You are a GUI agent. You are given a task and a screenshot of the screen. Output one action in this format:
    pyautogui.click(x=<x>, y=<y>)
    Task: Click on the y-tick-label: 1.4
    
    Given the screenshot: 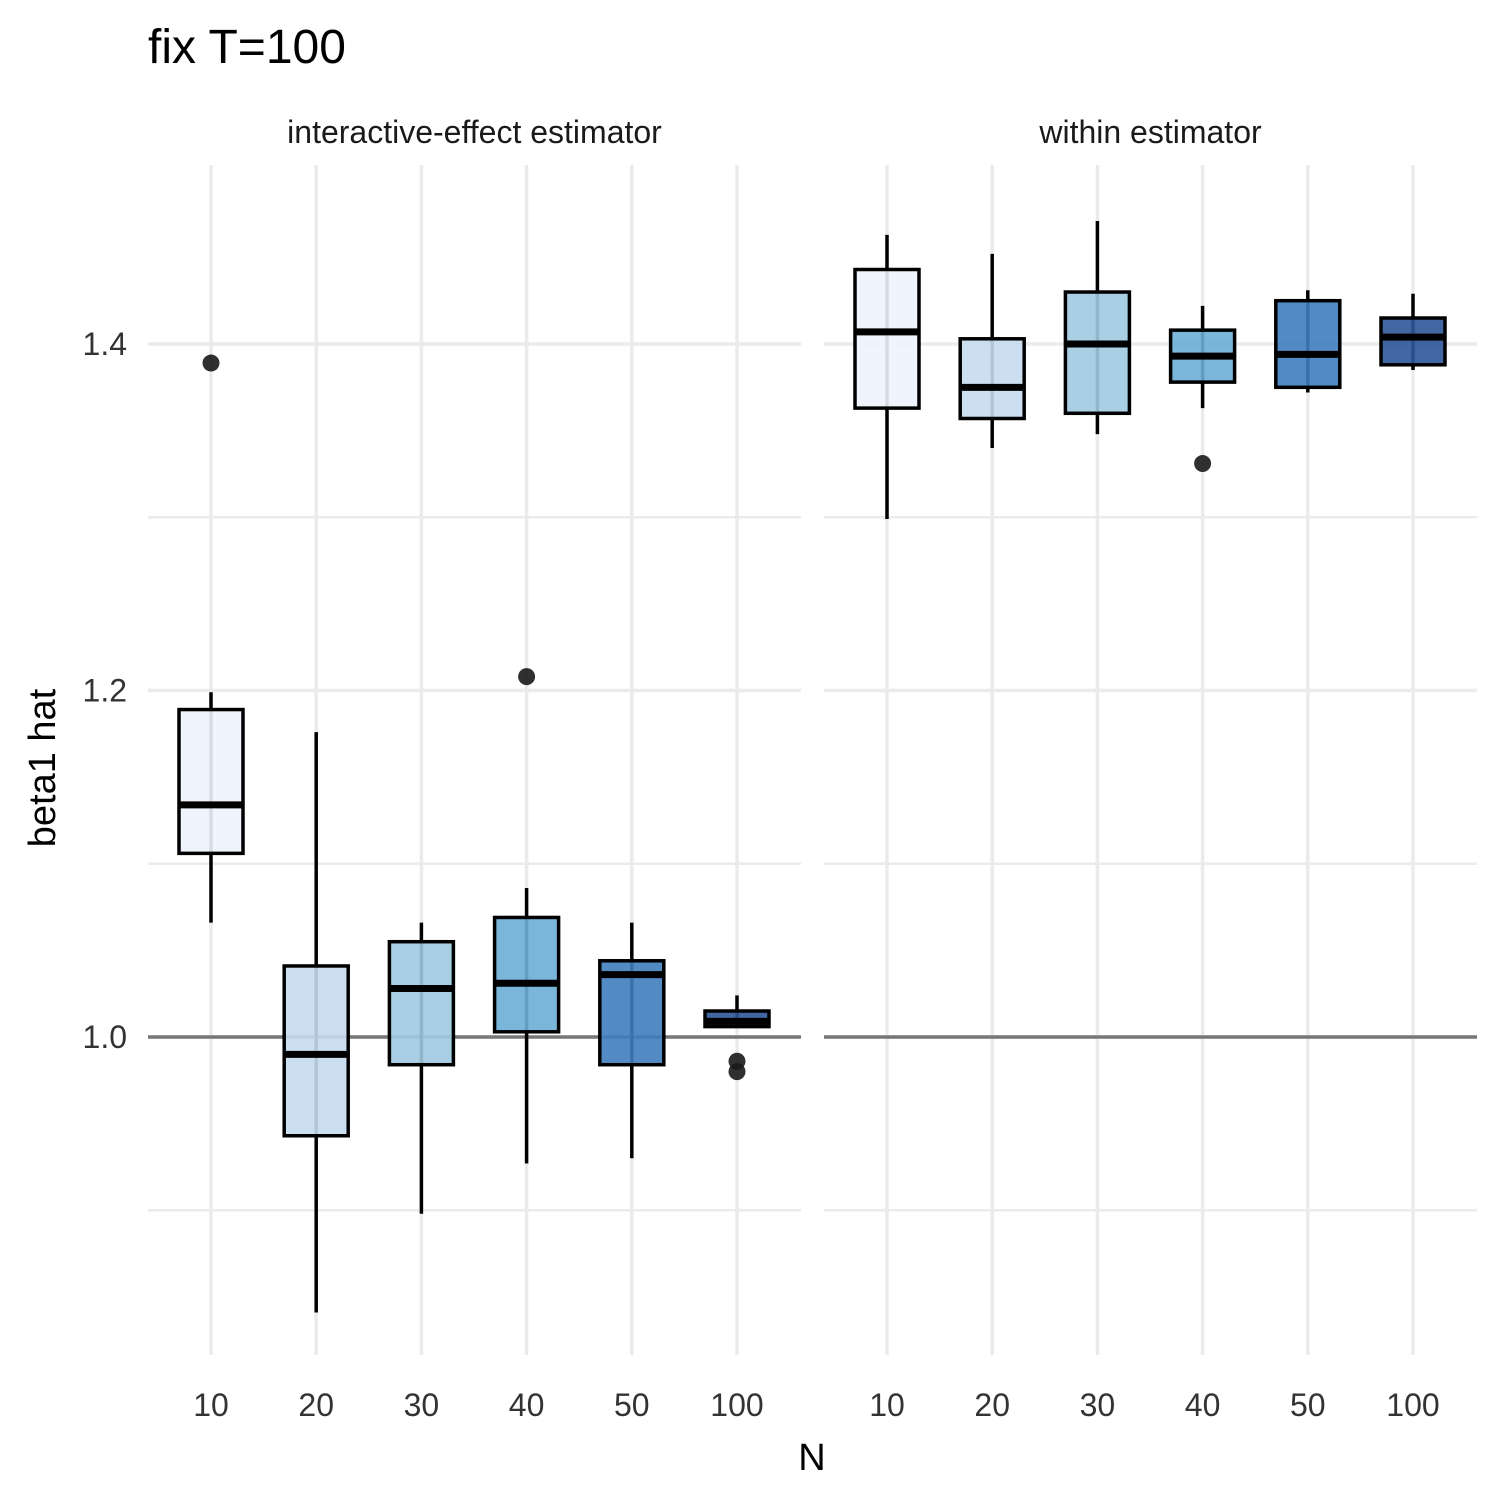 What is the action you would take?
    pyautogui.click(x=105, y=344)
    